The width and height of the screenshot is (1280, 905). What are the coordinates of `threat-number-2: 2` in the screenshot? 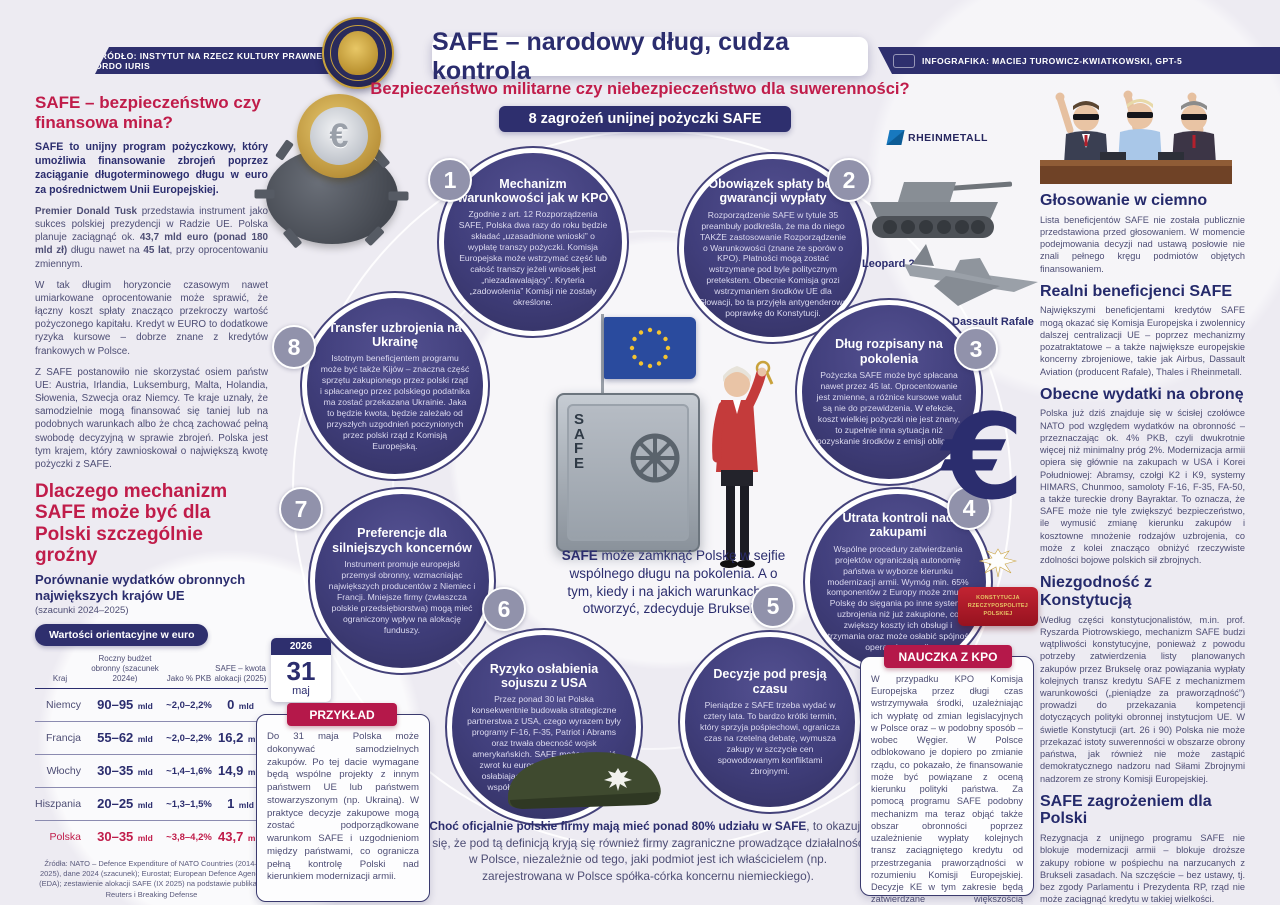 It's located at (849, 180).